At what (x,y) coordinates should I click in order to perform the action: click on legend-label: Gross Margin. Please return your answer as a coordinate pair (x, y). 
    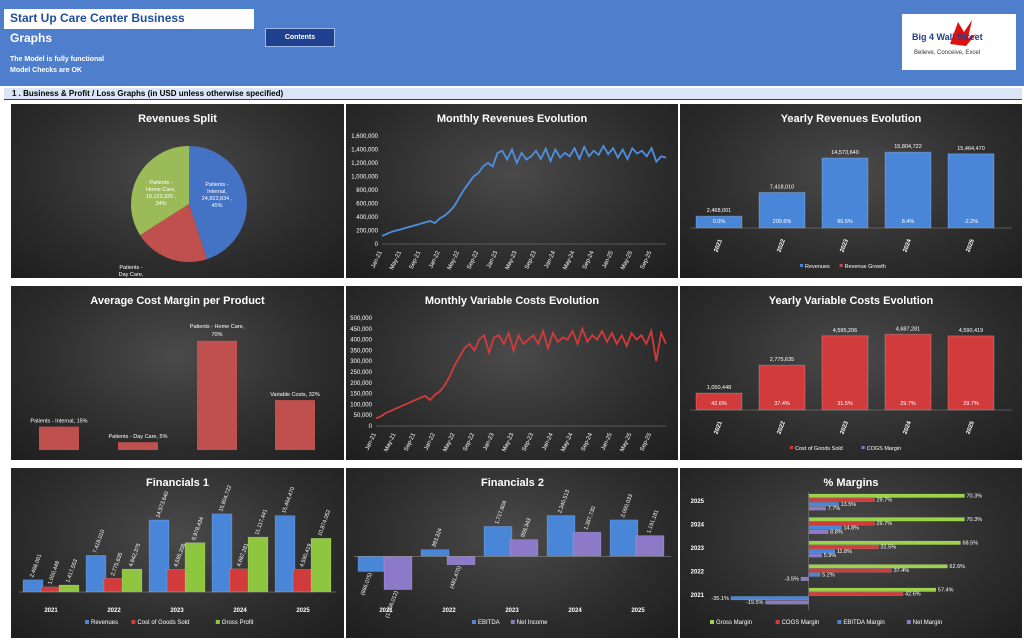
    Looking at the image, I should click on (734, 623).